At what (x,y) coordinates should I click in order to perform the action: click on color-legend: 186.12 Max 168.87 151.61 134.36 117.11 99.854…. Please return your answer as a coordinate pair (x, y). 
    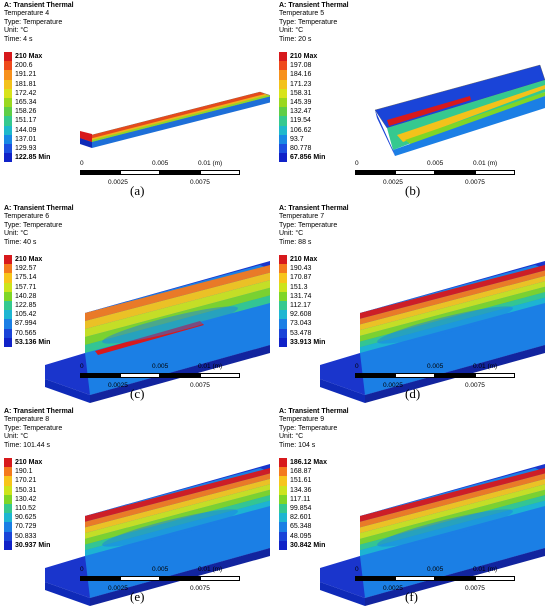
    Looking at the image, I should click on (303, 504).